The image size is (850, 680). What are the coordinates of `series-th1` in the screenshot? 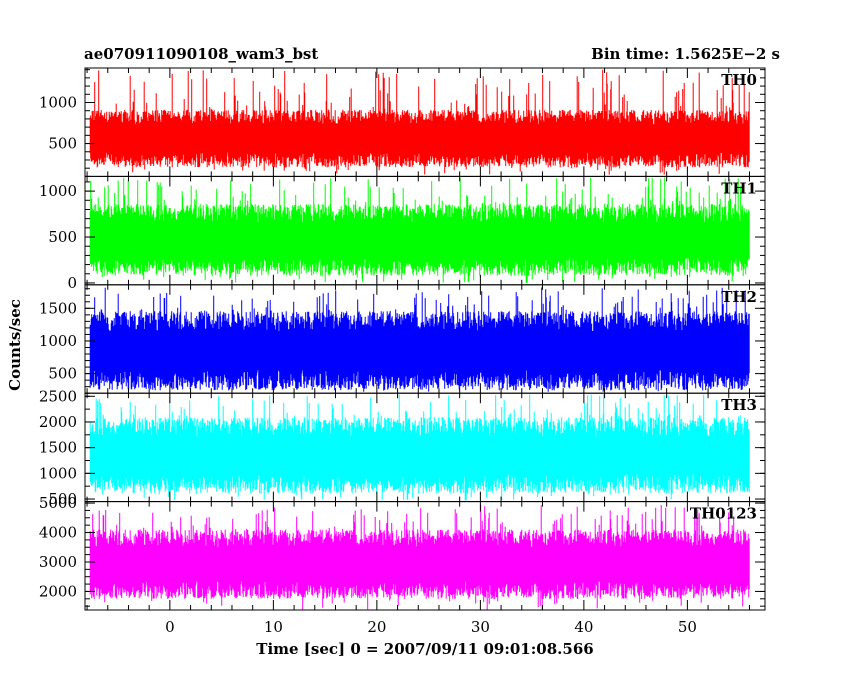 It's located at (419, 230).